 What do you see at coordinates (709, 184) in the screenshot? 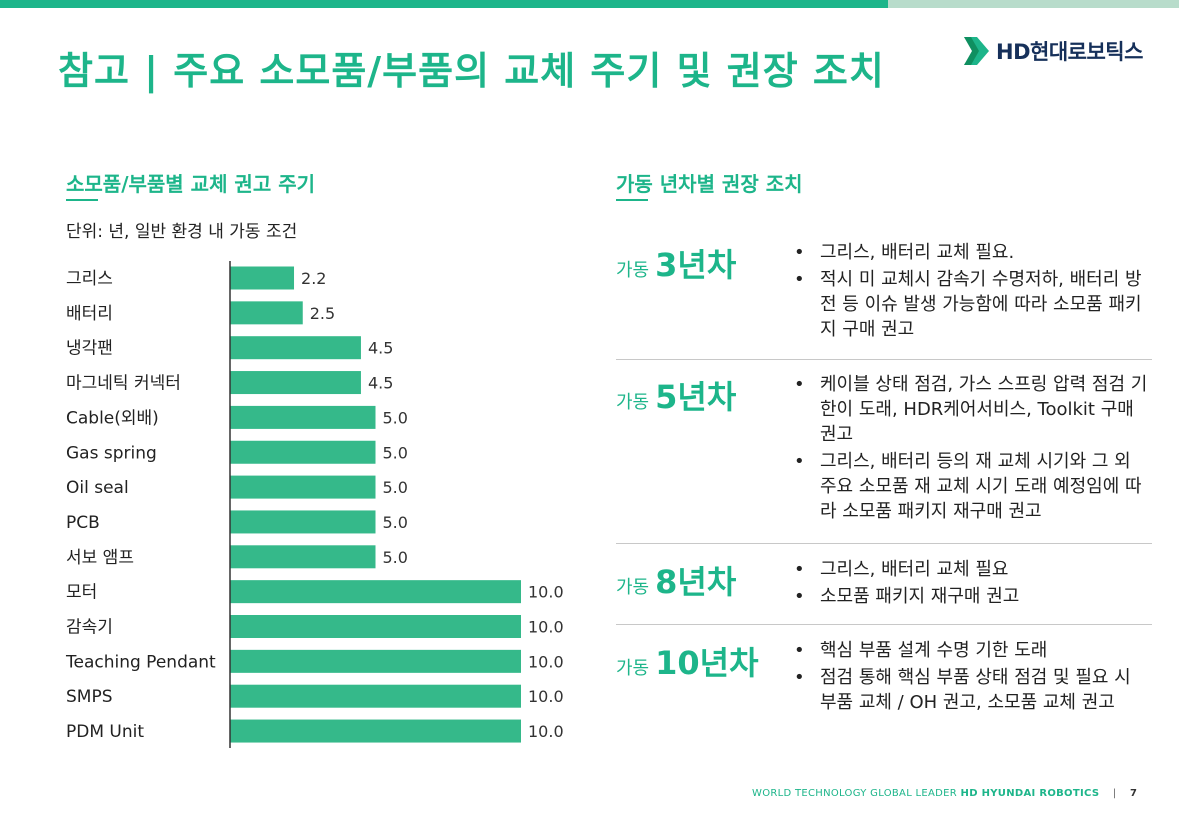
I see `recommendation-section-title: 가동 년차별 권장 조치` at bounding box center [709, 184].